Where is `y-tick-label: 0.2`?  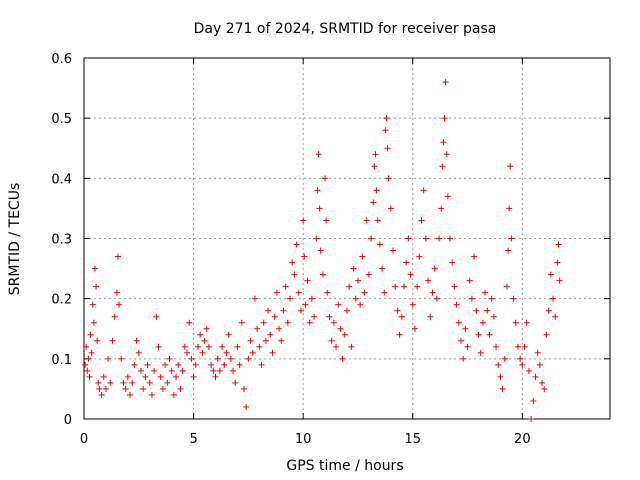 y-tick-label: 0.2 is located at coordinates (61, 300).